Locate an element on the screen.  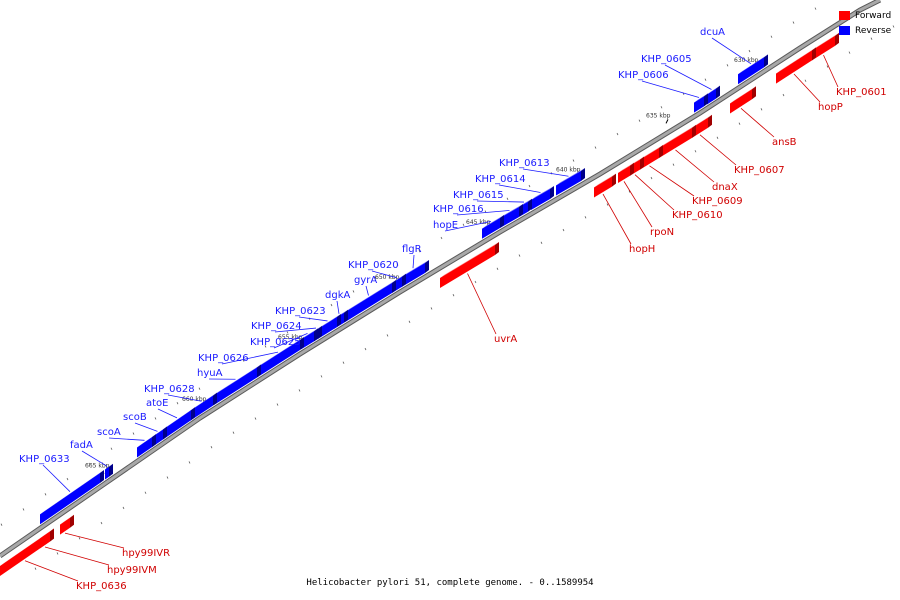
gene-hpy99ivr is located at coordinates (67, 524).